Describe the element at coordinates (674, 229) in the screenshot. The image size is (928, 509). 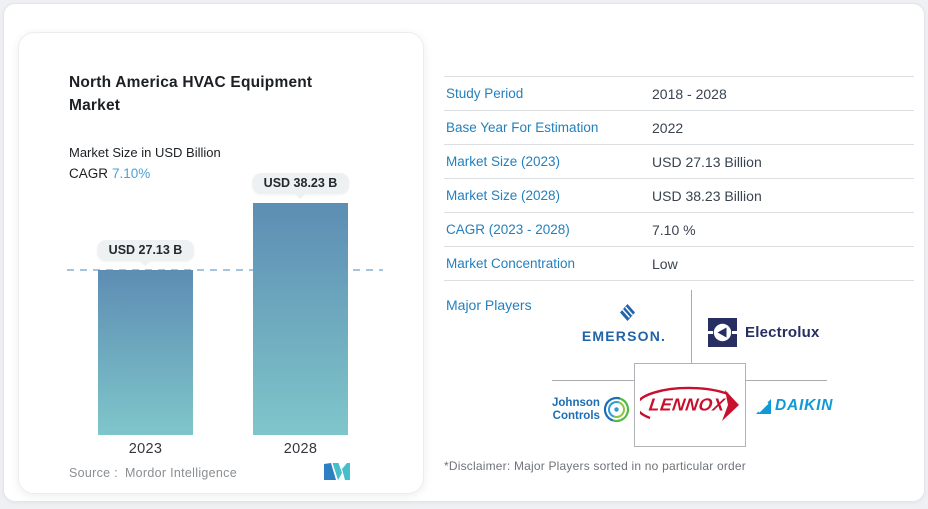
I see `row-value: 7.10 %` at that location.